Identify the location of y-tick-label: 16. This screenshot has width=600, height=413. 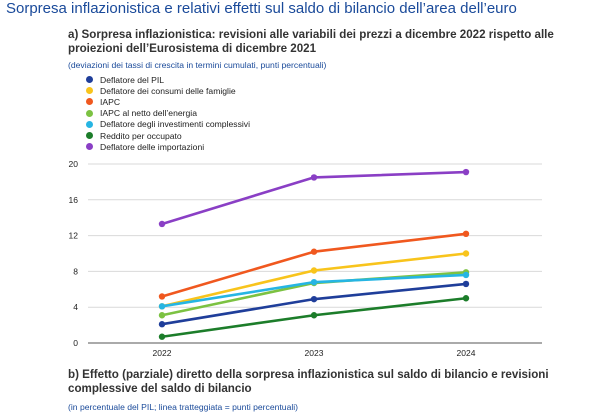
(74, 200).